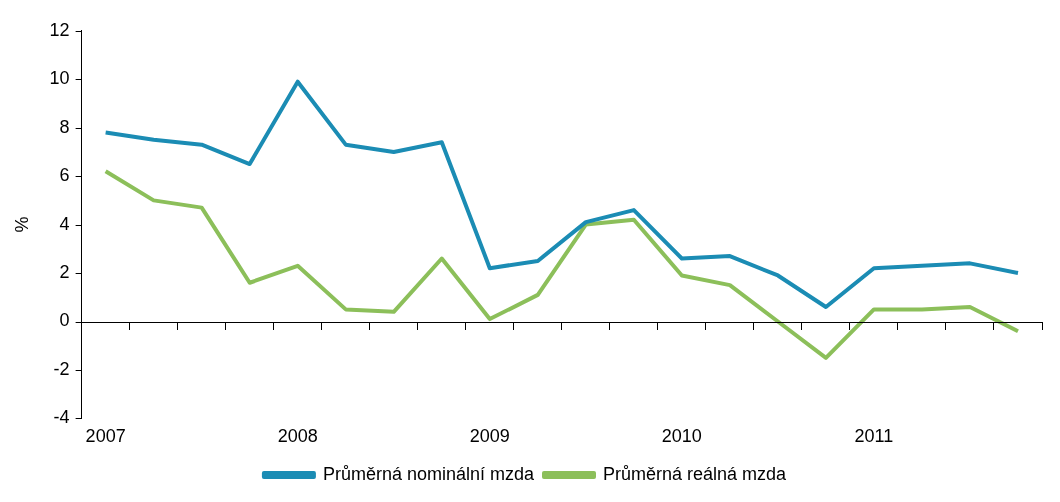 This screenshot has width=1060, height=502. I want to click on legend-label: Průměrná reálná mzda, so click(695, 473).